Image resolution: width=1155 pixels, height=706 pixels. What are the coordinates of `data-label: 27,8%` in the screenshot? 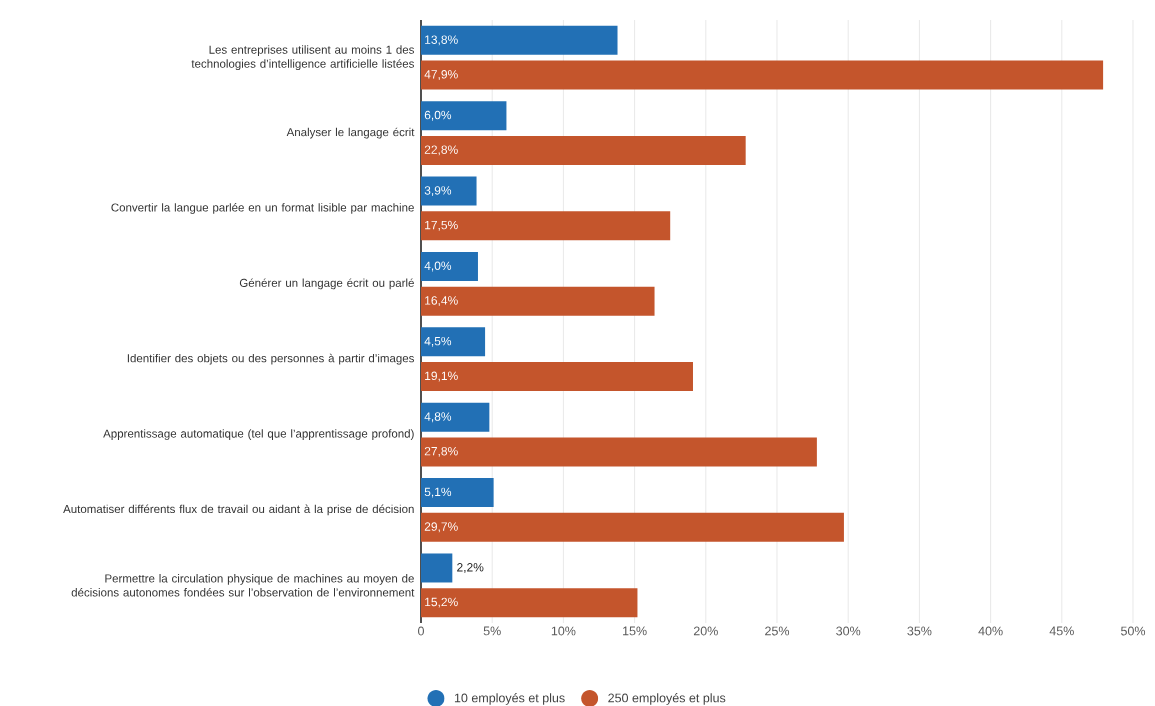 It's located at (441, 451).